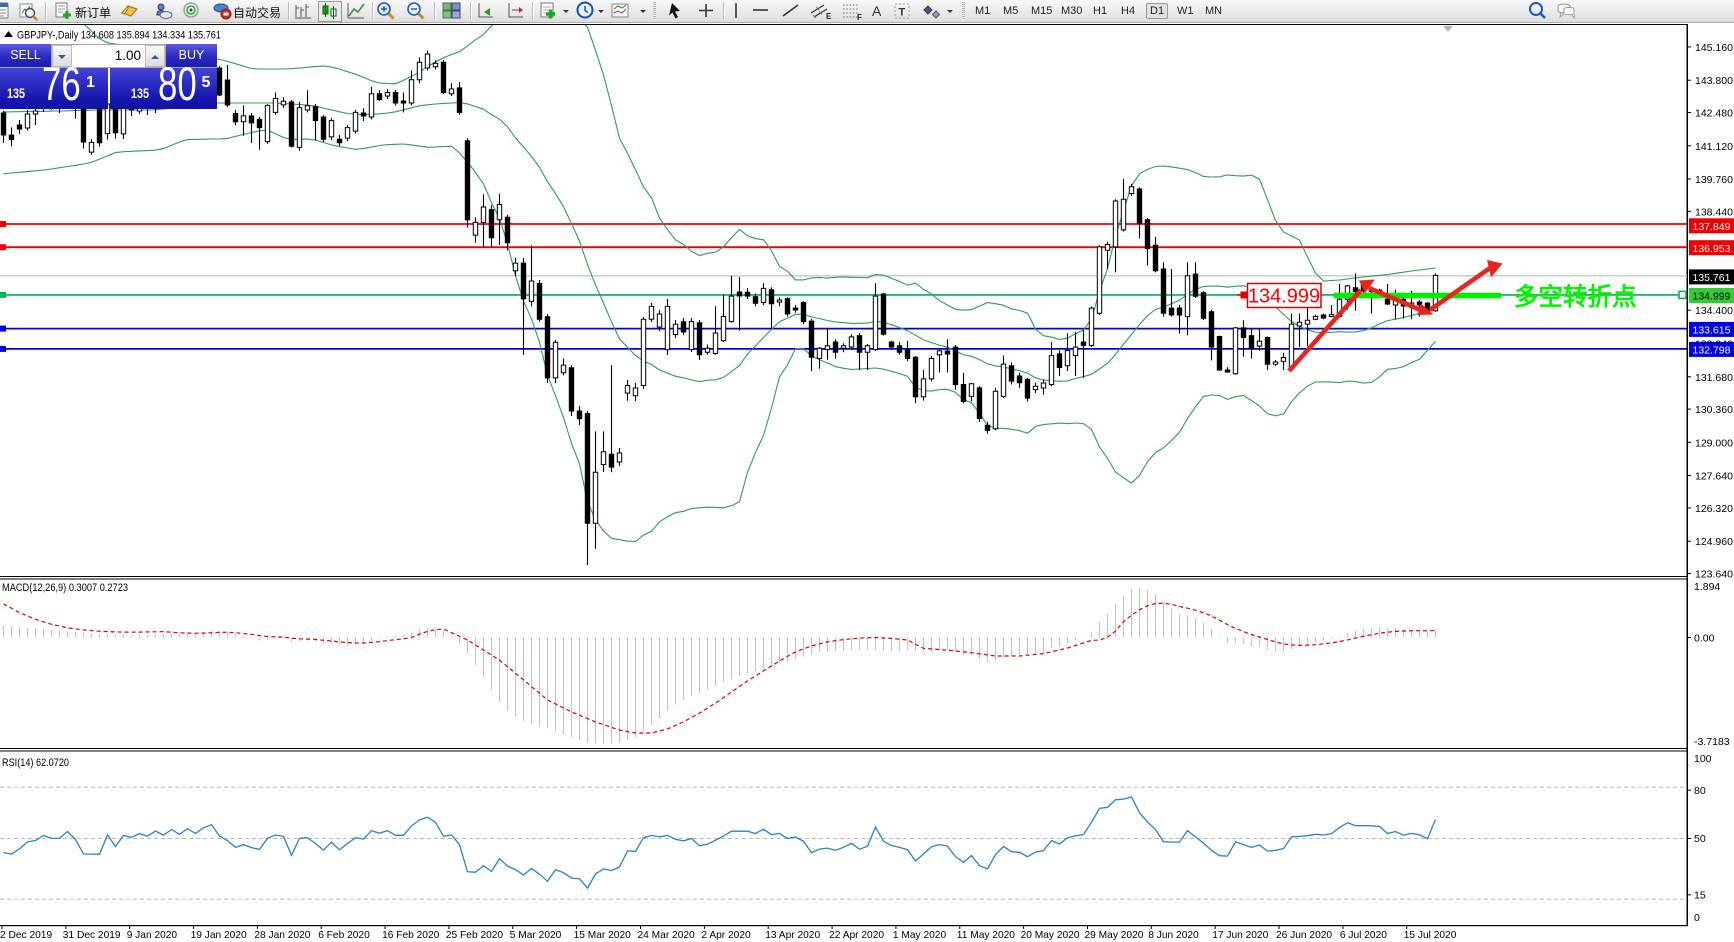 The image size is (1734, 942). Describe the element at coordinates (1714, 48) in the screenshot. I see `svg-text: 145.160` at that location.